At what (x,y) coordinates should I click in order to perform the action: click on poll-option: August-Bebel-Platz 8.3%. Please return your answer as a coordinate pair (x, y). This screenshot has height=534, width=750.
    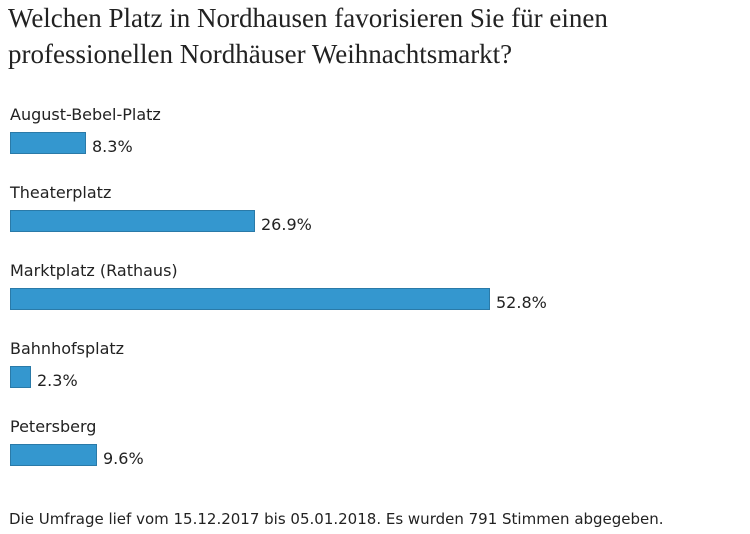
    Looking at the image, I should click on (375, 143).